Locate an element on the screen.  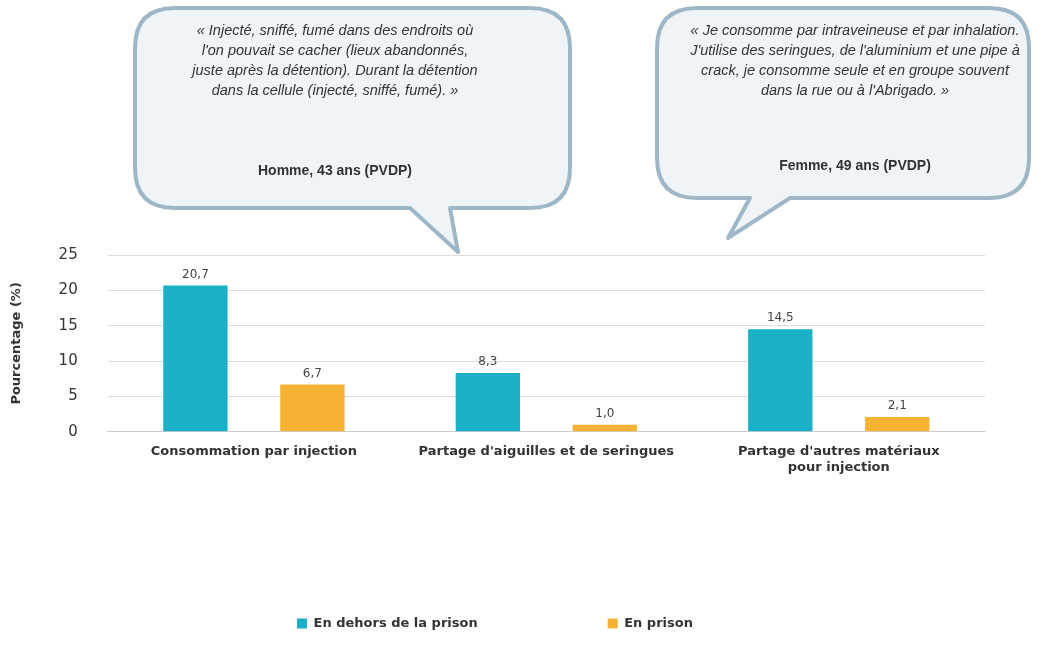
y-tick-label: 20 is located at coordinates (68, 289).